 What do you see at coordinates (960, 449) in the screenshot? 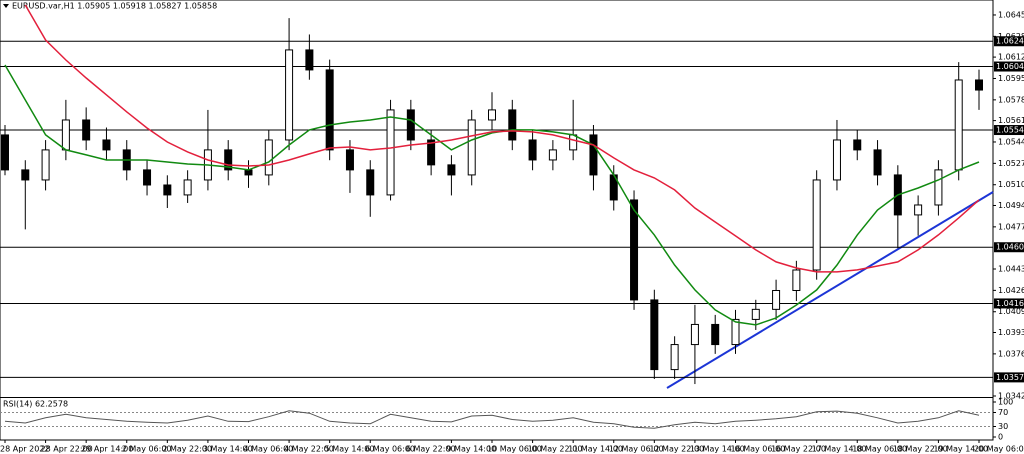
I see `x-tick-label: 19 May 14:00` at bounding box center [960, 449].